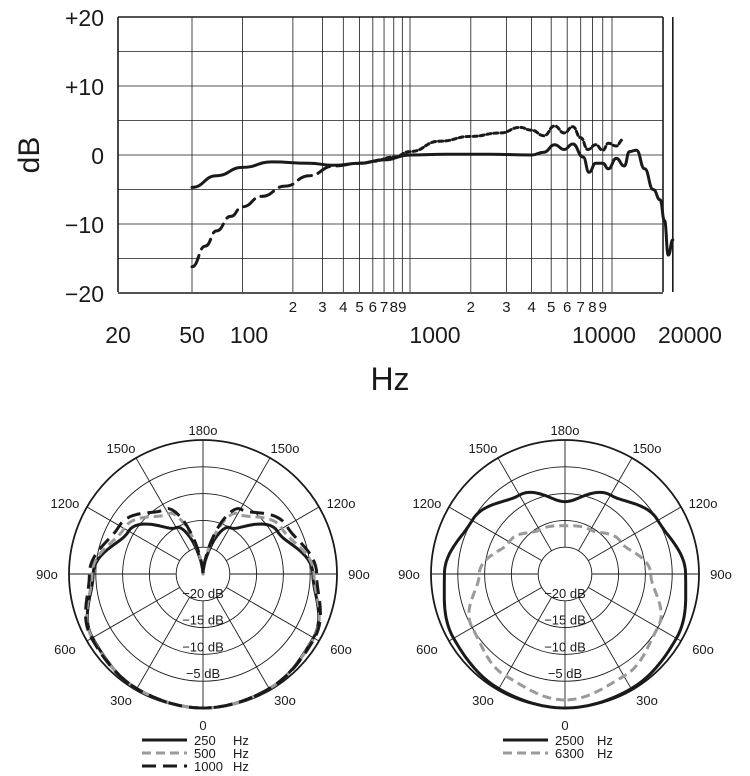 The height and width of the screenshot is (776, 750). I want to click on x-tick-label: 100, so click(249, 335).